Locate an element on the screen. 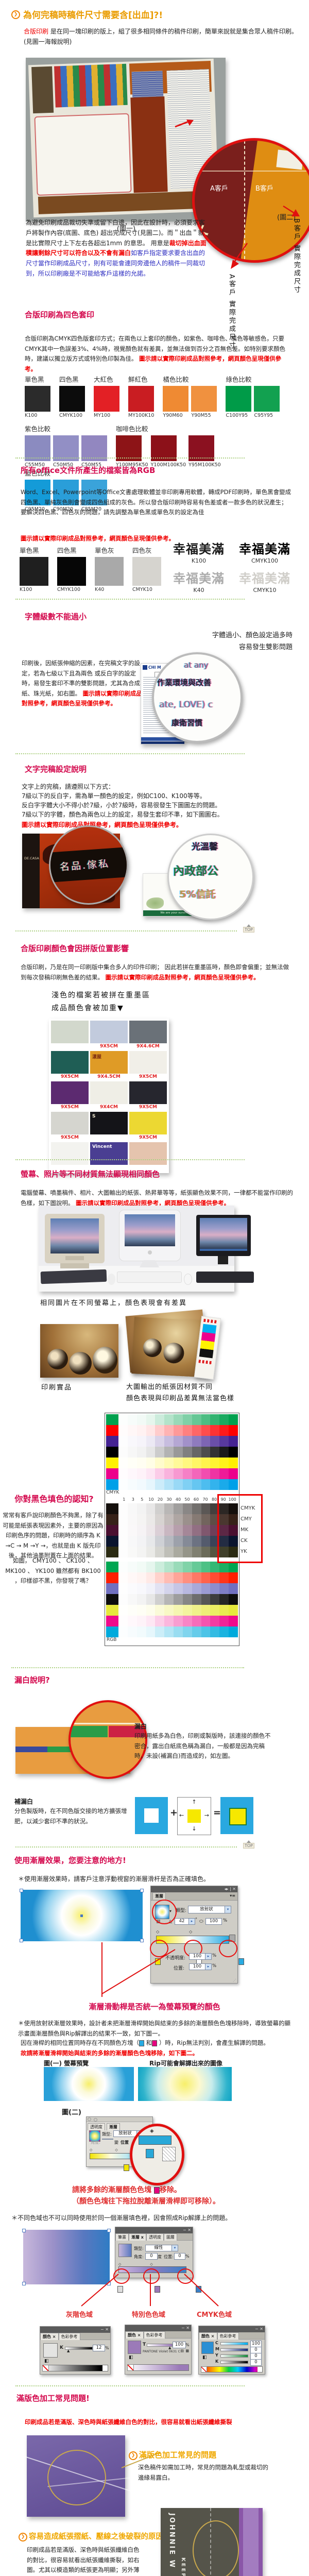 The image size is (309, 2576). cp3-ramp is located at coordinates (232, 2369).